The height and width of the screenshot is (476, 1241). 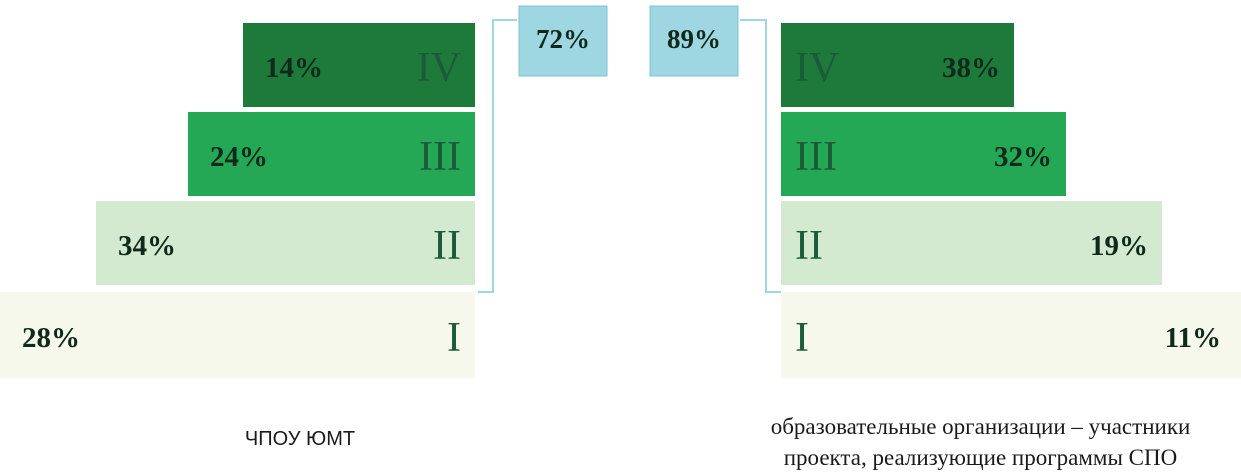 I want to click on left-bar-IV, so click(x=359, y=65).